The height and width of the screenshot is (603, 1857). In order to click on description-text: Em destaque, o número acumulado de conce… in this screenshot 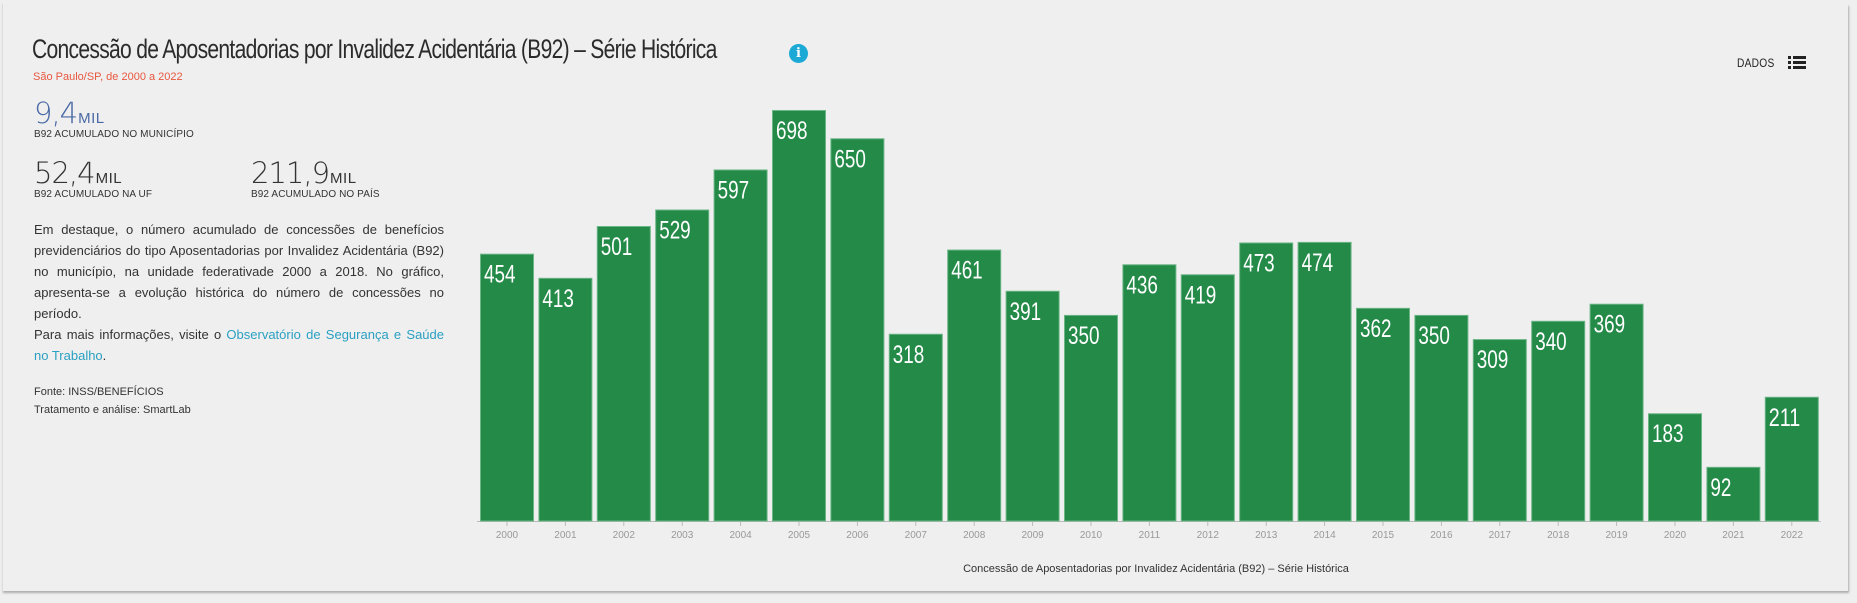, I will do `click(239, 271)`.